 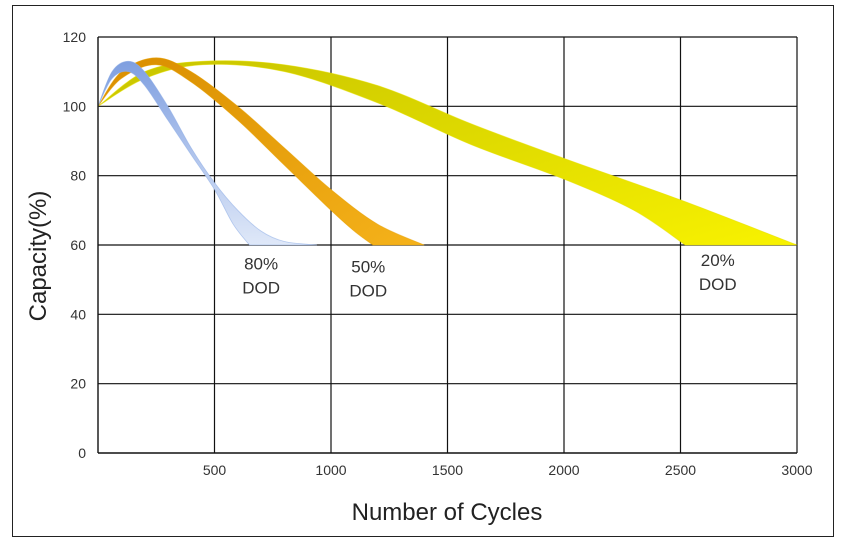 What do you see at coordinates (75, 37) in the screenshot?
I see `y-tick-label: 120` at bounding box center [75, 37].